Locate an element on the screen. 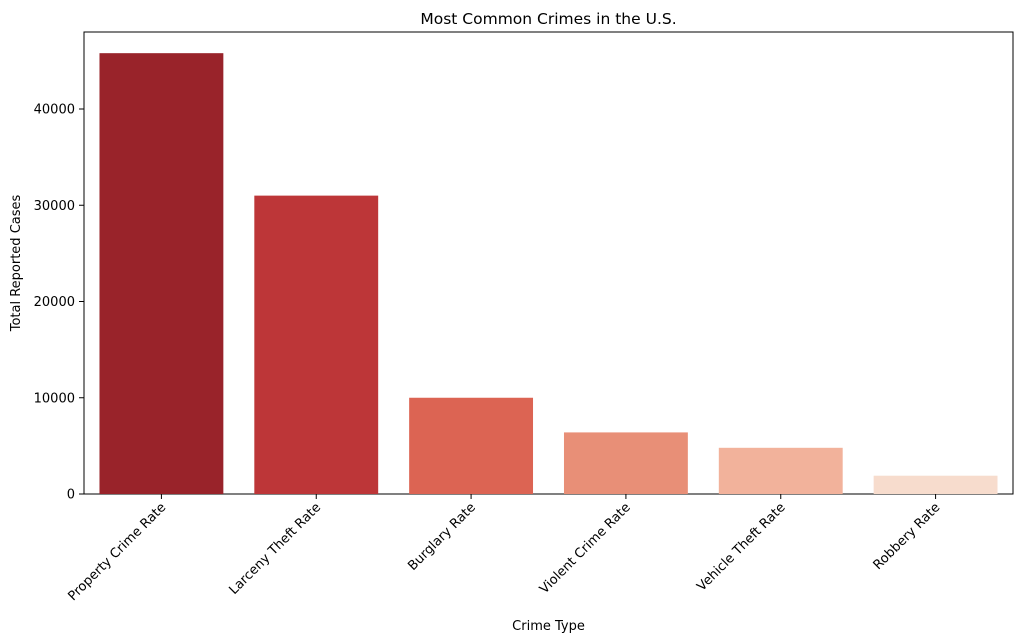 This screenshot has width=1023, height=643. y-tick-label: 20000 is located at coordinates (54, 302).